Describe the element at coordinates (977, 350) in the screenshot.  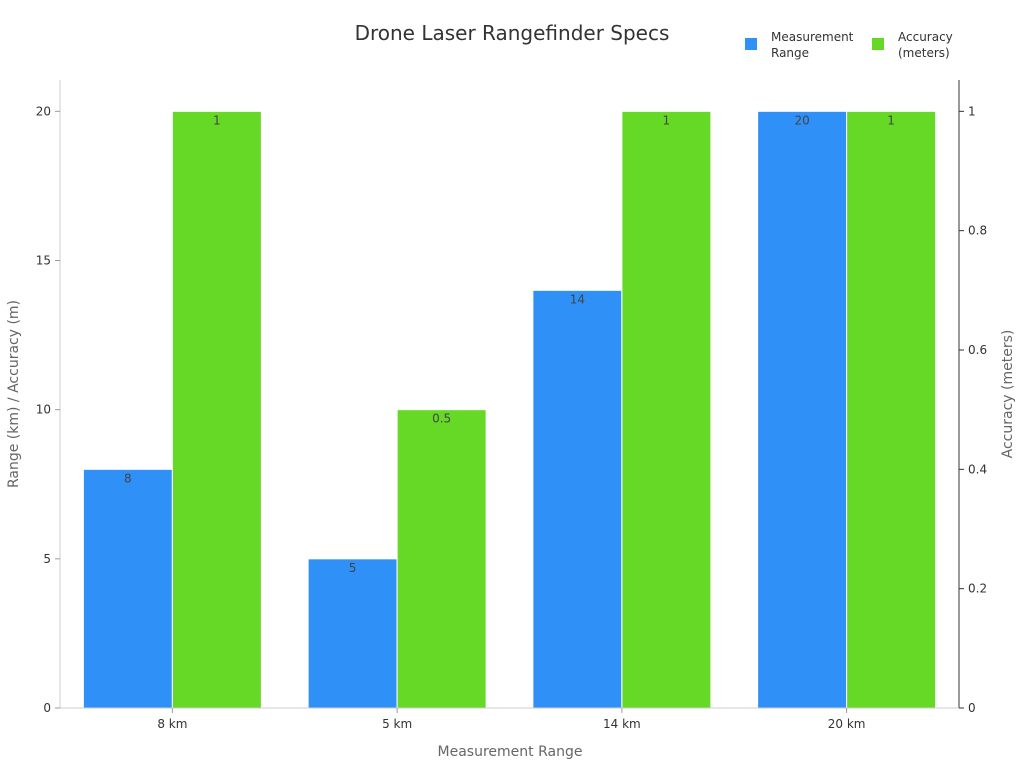
I see `y-right-tick-label: 0.6` at that location.